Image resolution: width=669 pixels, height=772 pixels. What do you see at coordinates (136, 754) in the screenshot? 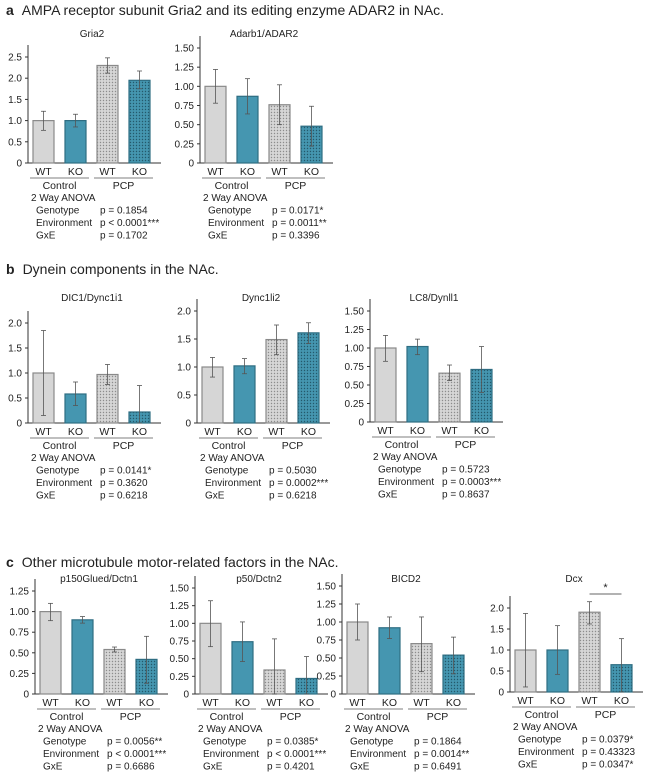
I see `anova-p-value: p < 0.0001***` at bounding box center [136, 754].